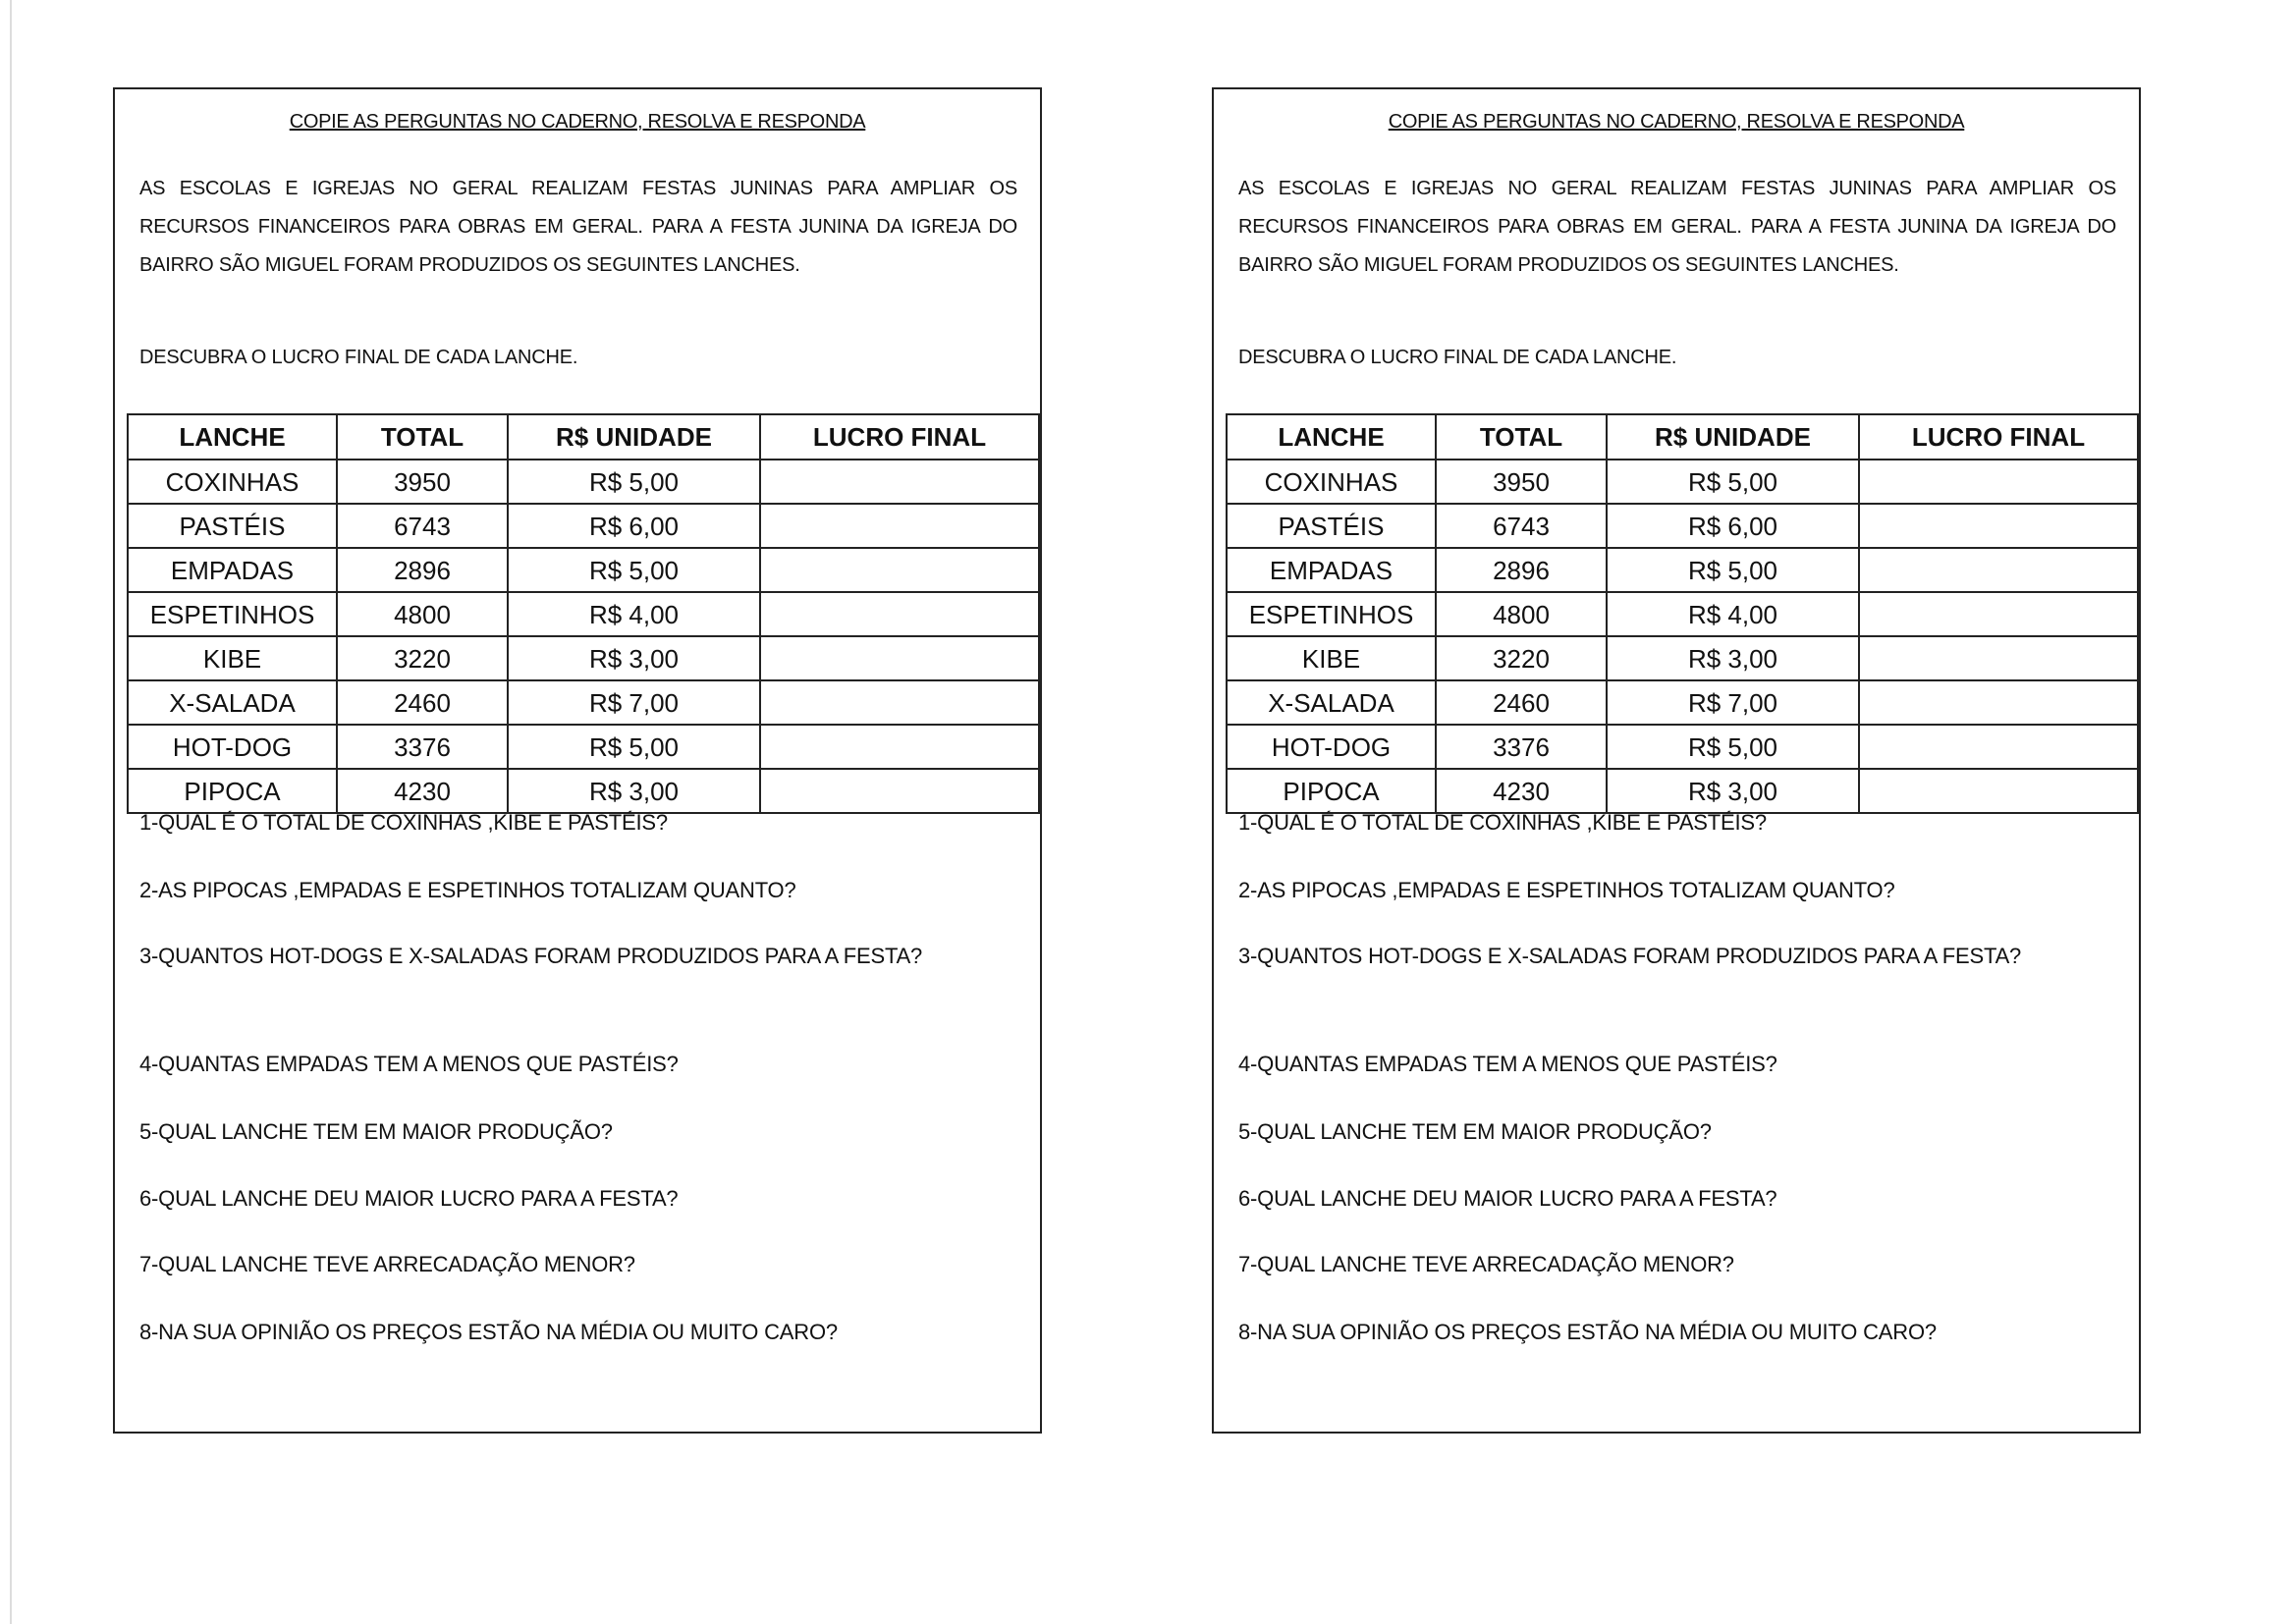 This screenshot has width=2296, height=1624. What do you see at coordinates (1682, 482) in the screenshot?
I see `table-row: COXINHAS 3950 R$ 5,00` at bounding box center [1682, 482].